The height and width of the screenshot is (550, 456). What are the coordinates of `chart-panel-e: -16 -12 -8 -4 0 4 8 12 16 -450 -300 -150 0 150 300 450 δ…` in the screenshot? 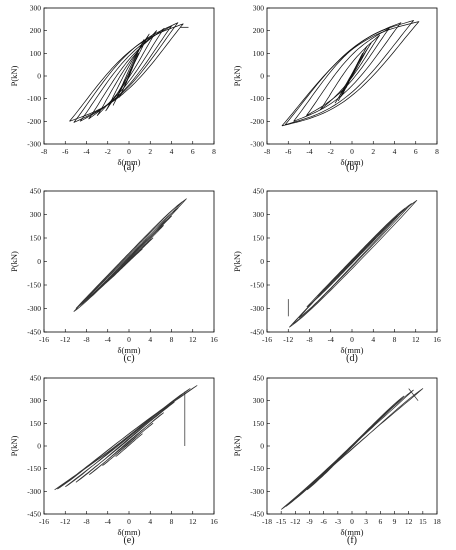 It's located at (113, 460).